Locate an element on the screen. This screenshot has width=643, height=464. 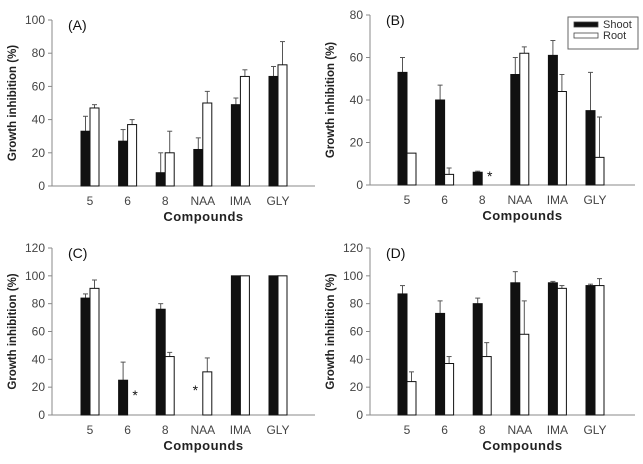
legend-swatch-root is located at coordinates (586, 35).